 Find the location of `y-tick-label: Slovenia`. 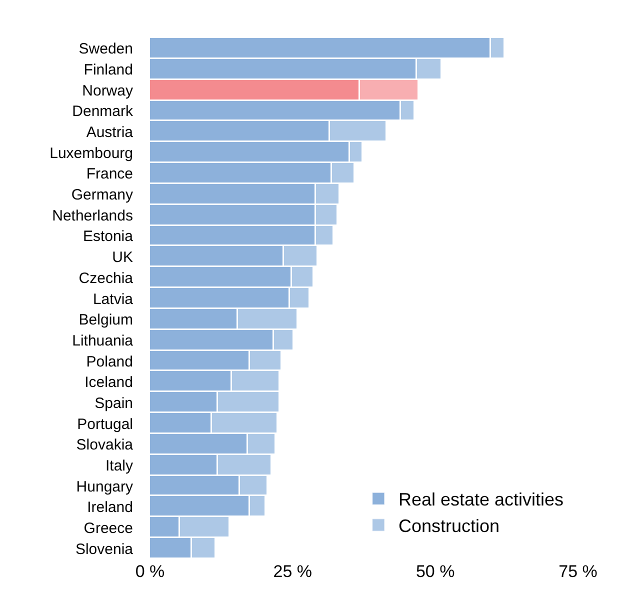

y-tick-label: Slovenia is located at coordinates (104, 549).